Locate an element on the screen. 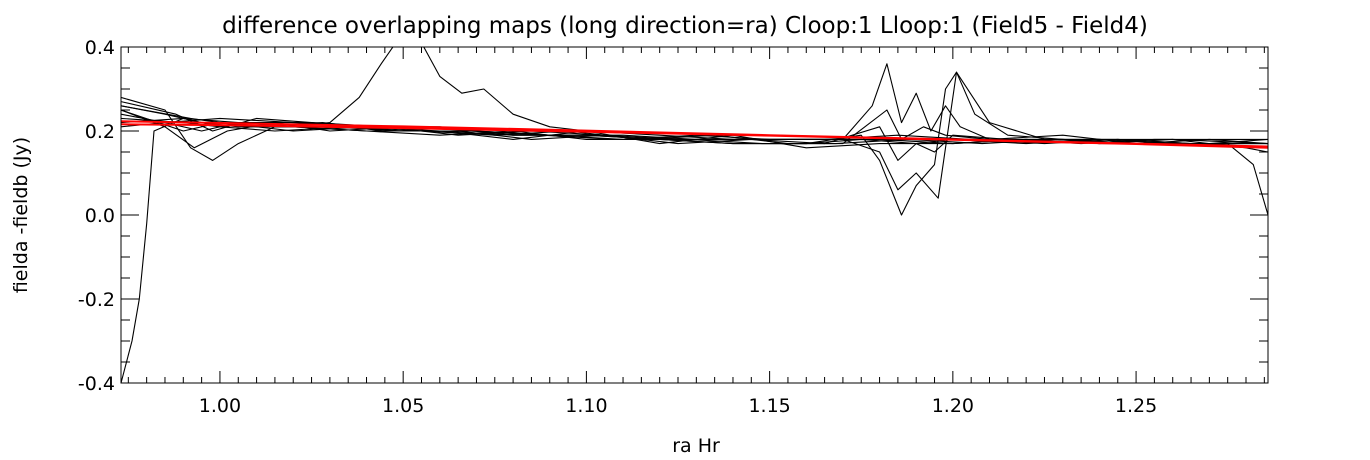  y-tick-label: 0.4 is located at coordinates (100, 48).